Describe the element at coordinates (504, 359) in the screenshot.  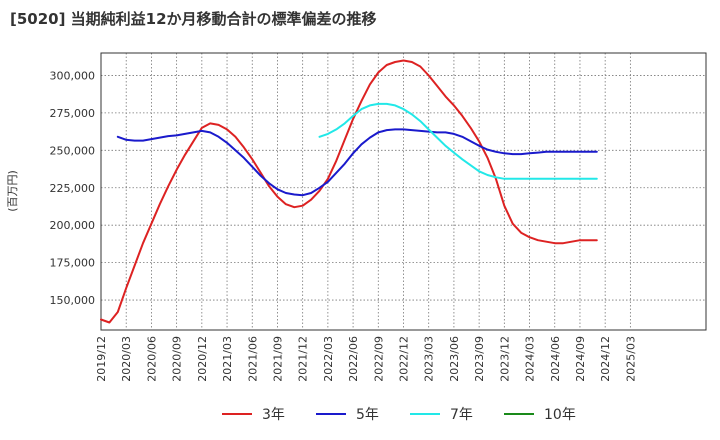
I see `x-tick-label: 2023/12` at that location.